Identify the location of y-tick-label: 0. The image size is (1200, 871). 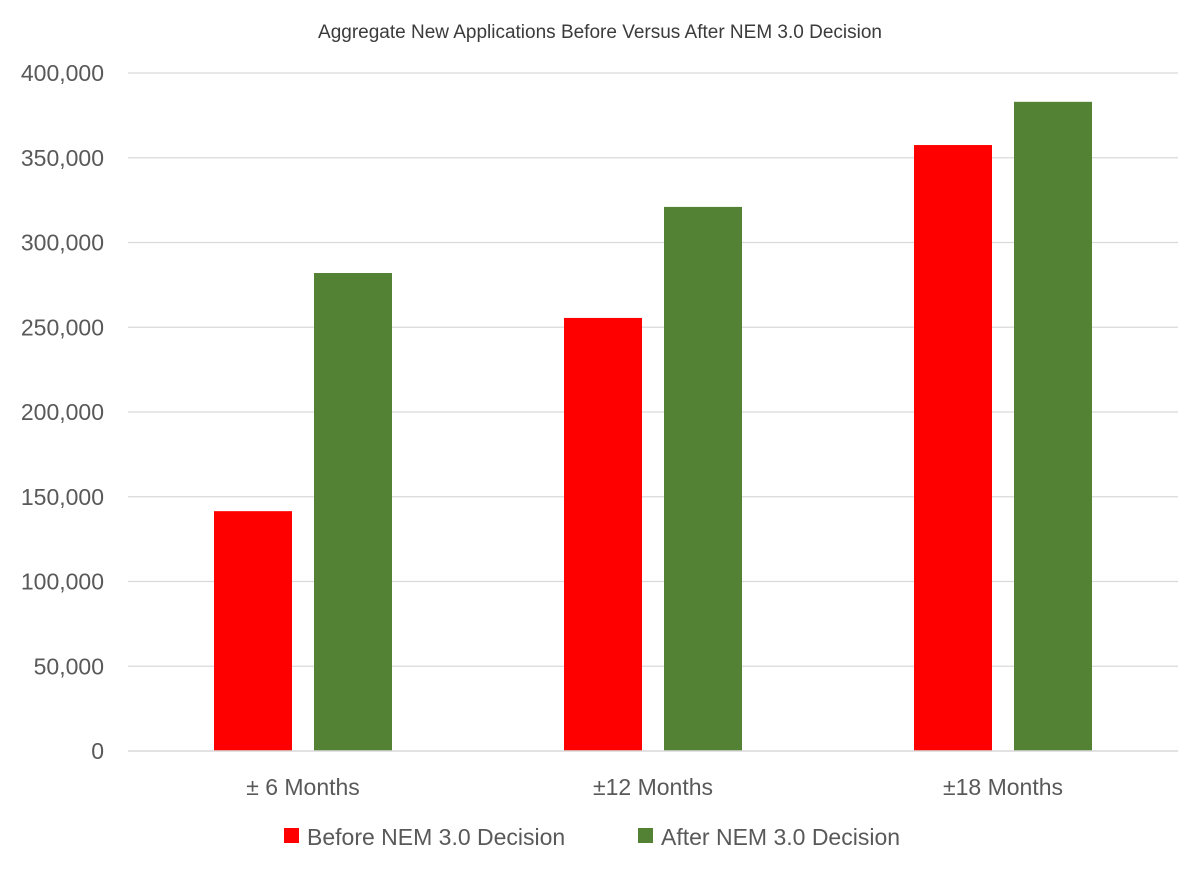
(97, 751).